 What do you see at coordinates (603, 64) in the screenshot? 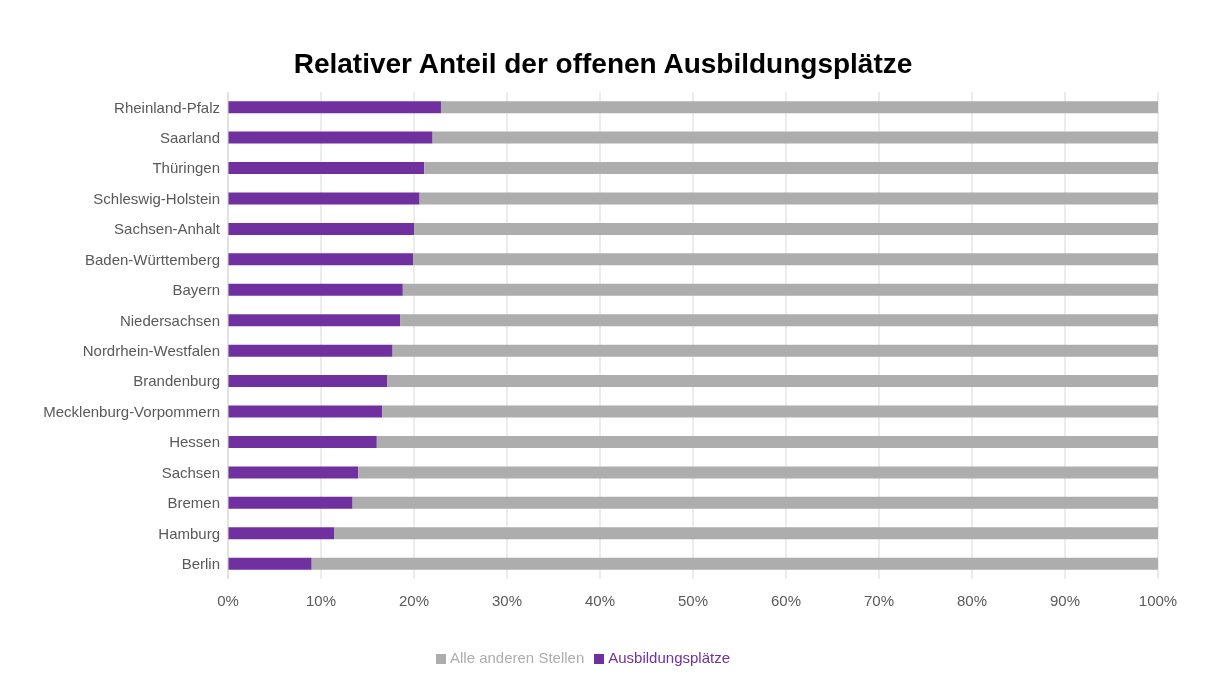
I see `chart-title: Relativer Anteil der offenen Ausbildungsplätze` at bounding box center [603, 64].